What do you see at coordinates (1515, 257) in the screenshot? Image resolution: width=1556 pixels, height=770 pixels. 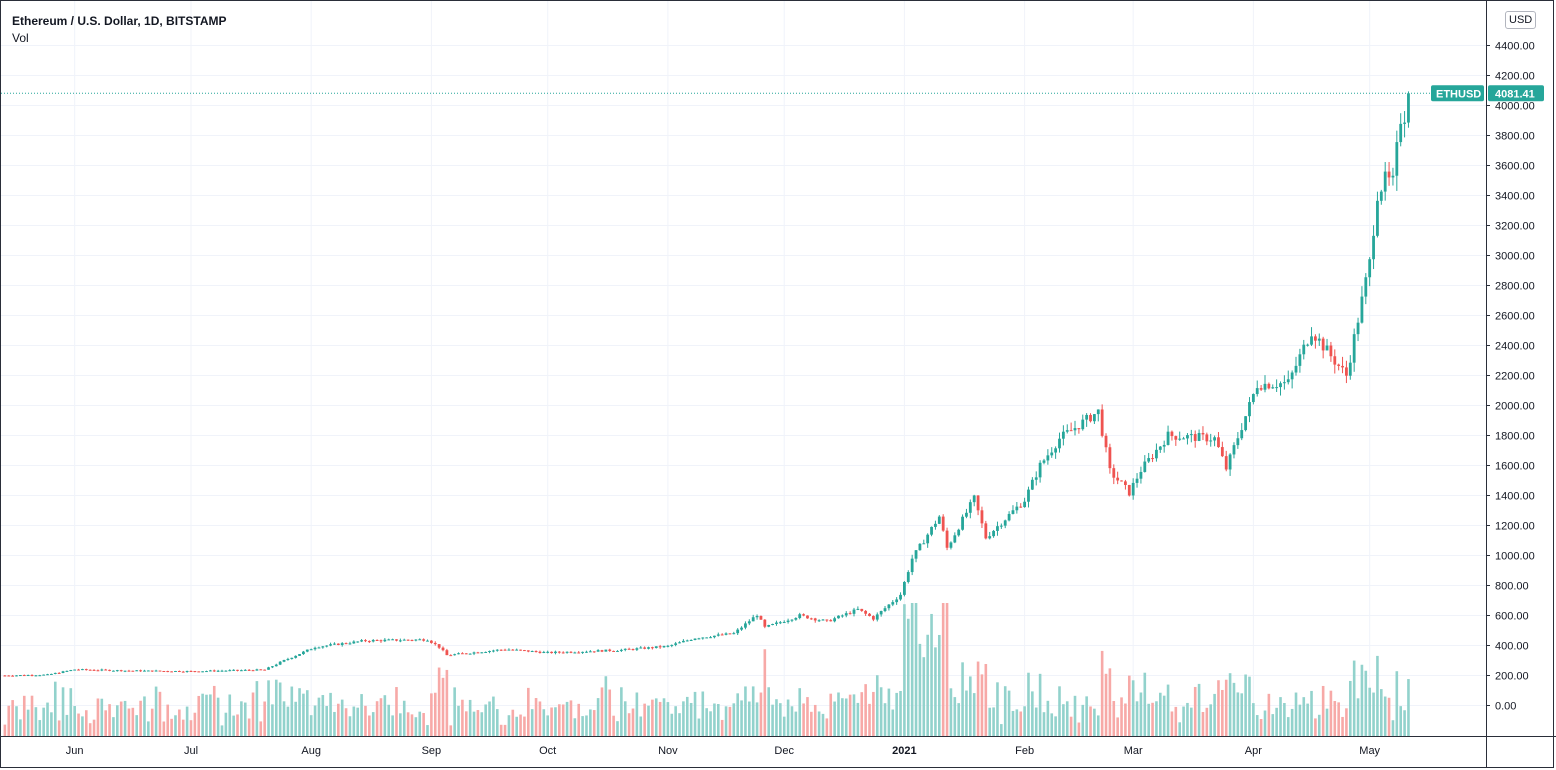 I see `price-tick-label: 3000.00` at bounding box center [1515, 257].